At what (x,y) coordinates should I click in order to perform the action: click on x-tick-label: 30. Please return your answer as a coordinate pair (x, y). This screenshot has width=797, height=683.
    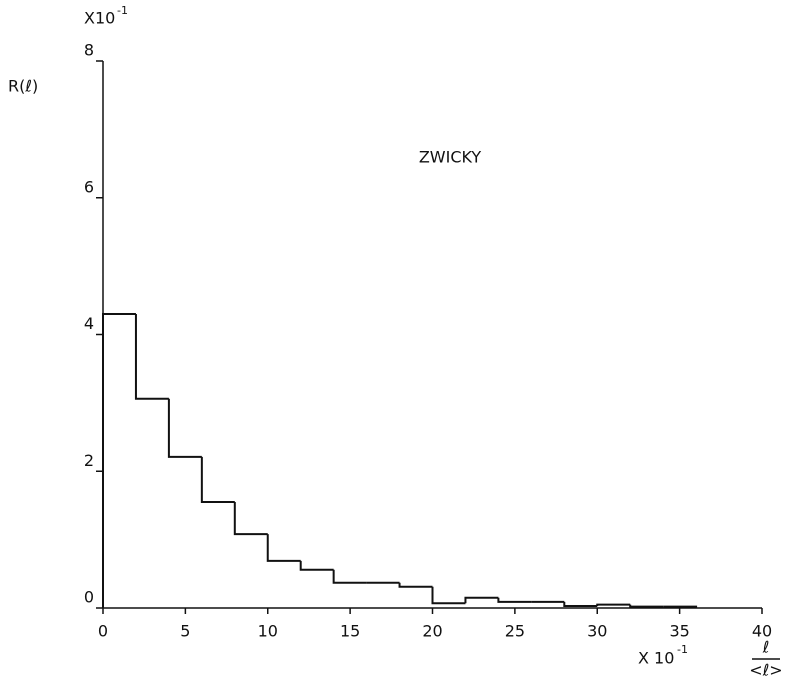
    Looking at the image, I should click on (597, 631).